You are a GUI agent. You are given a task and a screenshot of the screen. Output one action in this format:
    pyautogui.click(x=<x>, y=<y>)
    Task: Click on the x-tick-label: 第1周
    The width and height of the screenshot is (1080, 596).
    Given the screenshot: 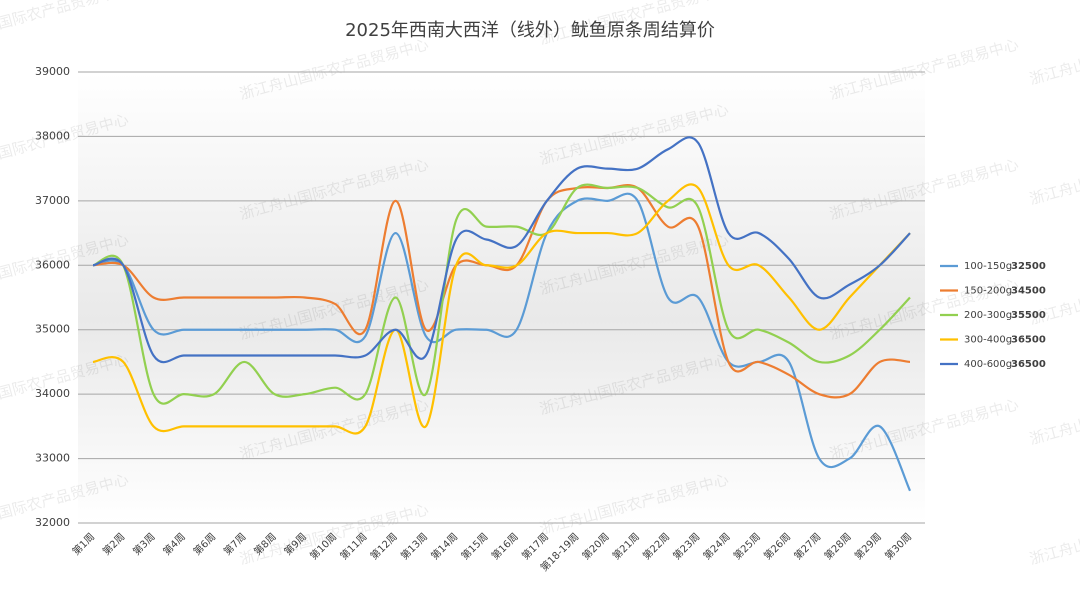 What is the action you would take?
    pyautogui.click(x=83, y=544)
    